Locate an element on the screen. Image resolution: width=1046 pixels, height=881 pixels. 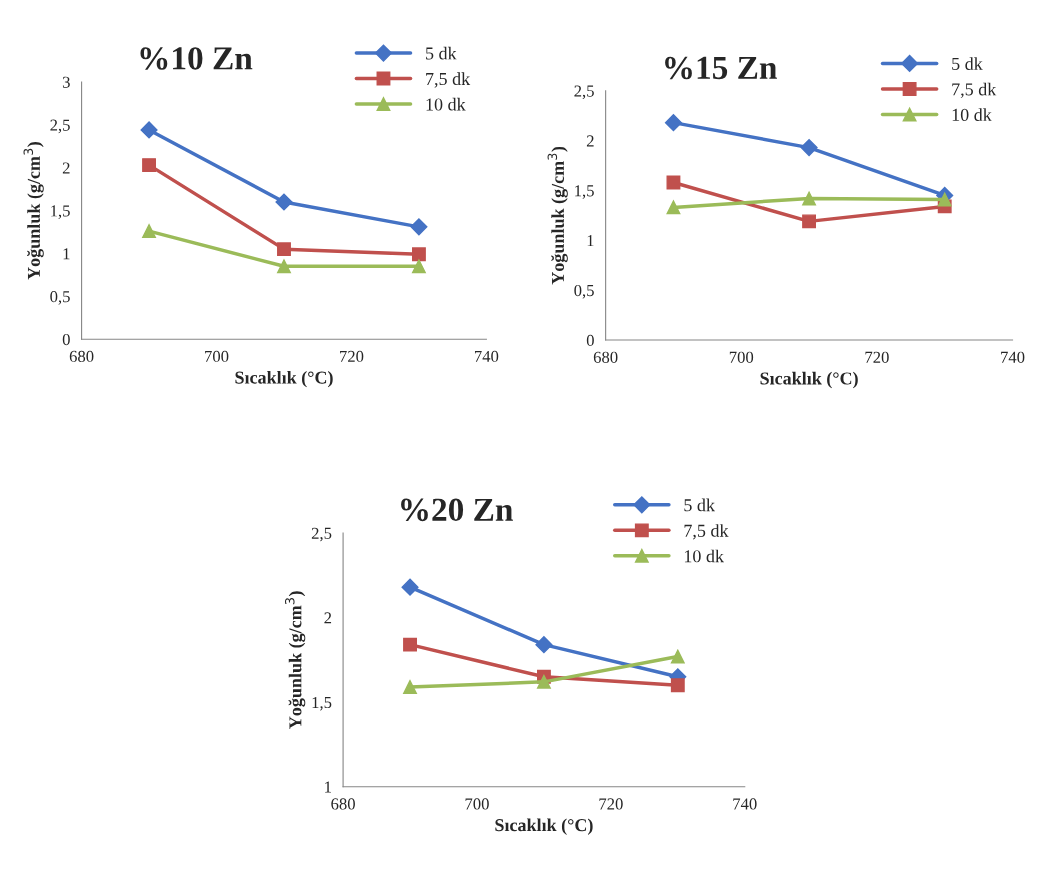
chart-title: %20 Zn is located at coordinates (457, 510).